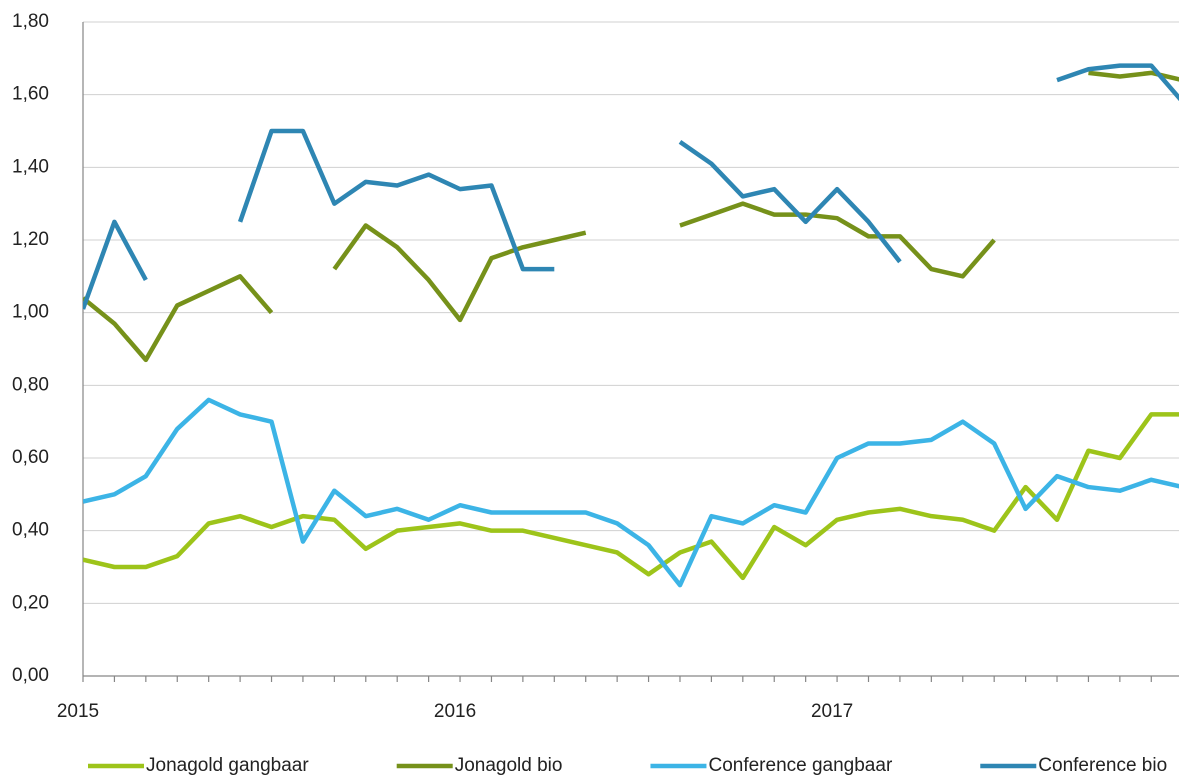 Image resolution: width=1179 pixels, height=780 pixels. Describe the element at coordinates (30, 21) in the screenshot. I see `y-tick-label: 1,80` at that location.